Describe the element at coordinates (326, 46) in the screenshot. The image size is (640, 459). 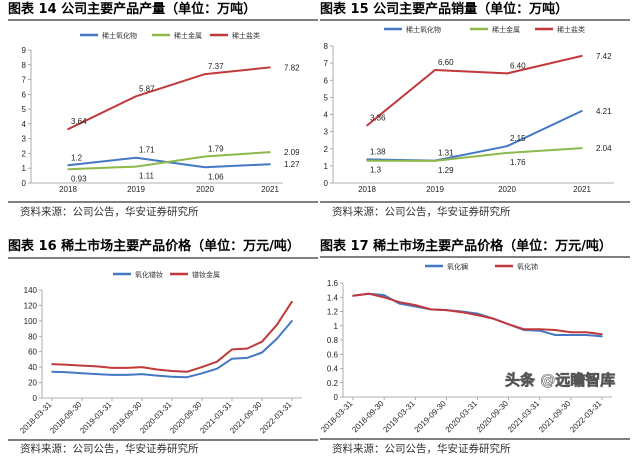
I see `y-tick-label: 8` at that location.